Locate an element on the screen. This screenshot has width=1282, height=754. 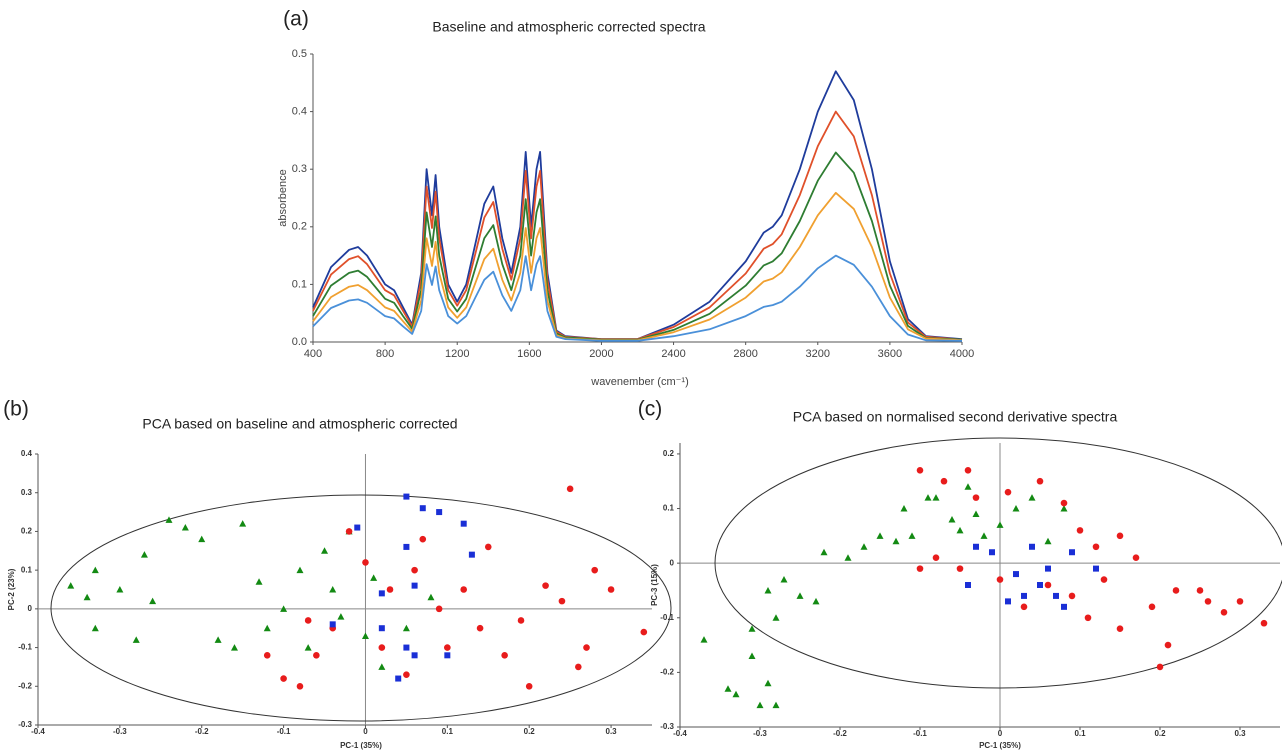
x-tick-label: 0.1 is located at coordinates (448, 731).